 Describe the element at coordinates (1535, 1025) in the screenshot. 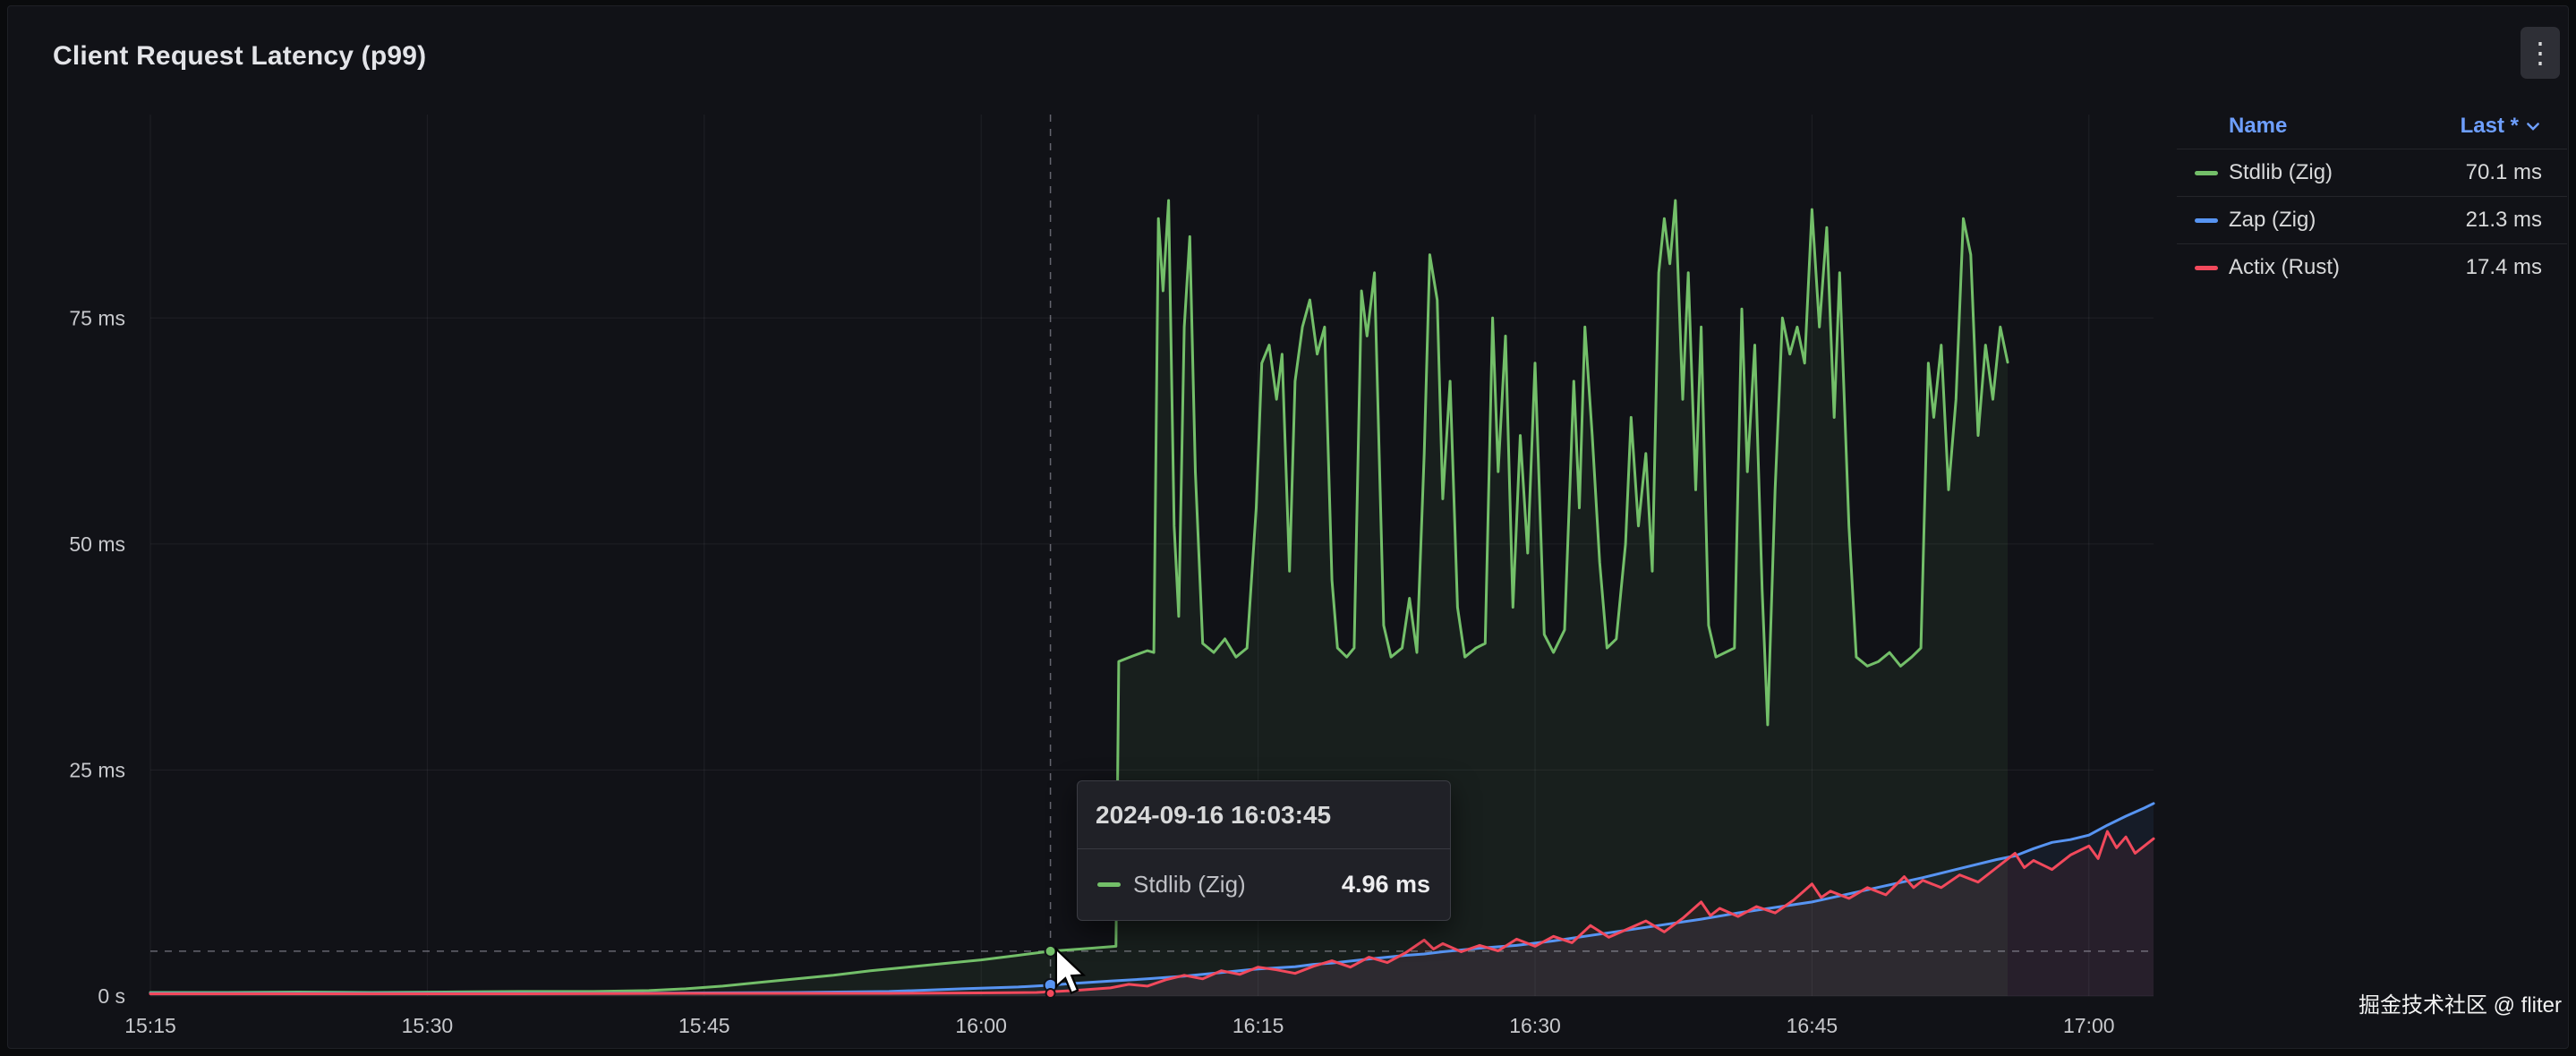

I see `x-axis-label: 16:30` at that location.